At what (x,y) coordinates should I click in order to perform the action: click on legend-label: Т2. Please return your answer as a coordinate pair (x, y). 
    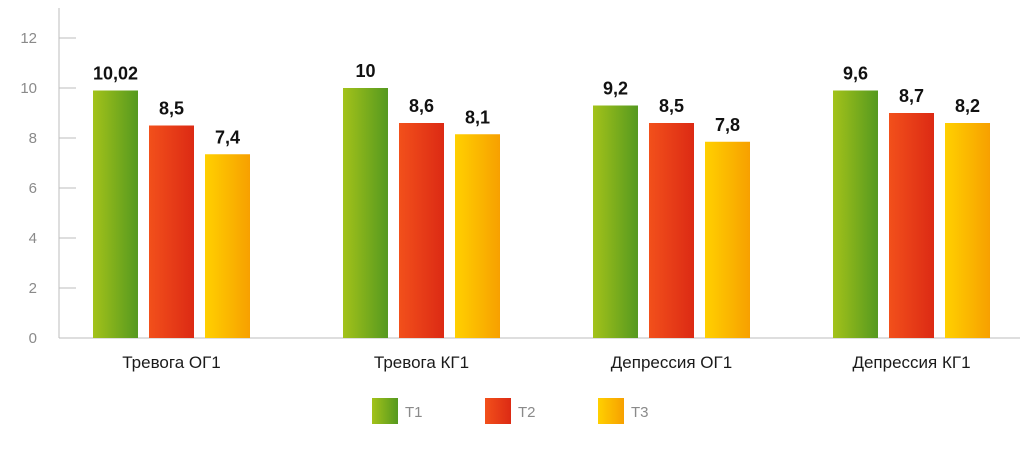
    Looking at the image, I should click on (527, 412).